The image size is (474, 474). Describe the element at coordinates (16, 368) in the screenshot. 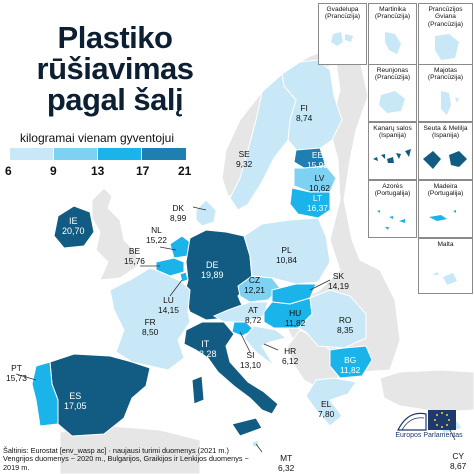

I see `label-pt-code: PT` at that location.